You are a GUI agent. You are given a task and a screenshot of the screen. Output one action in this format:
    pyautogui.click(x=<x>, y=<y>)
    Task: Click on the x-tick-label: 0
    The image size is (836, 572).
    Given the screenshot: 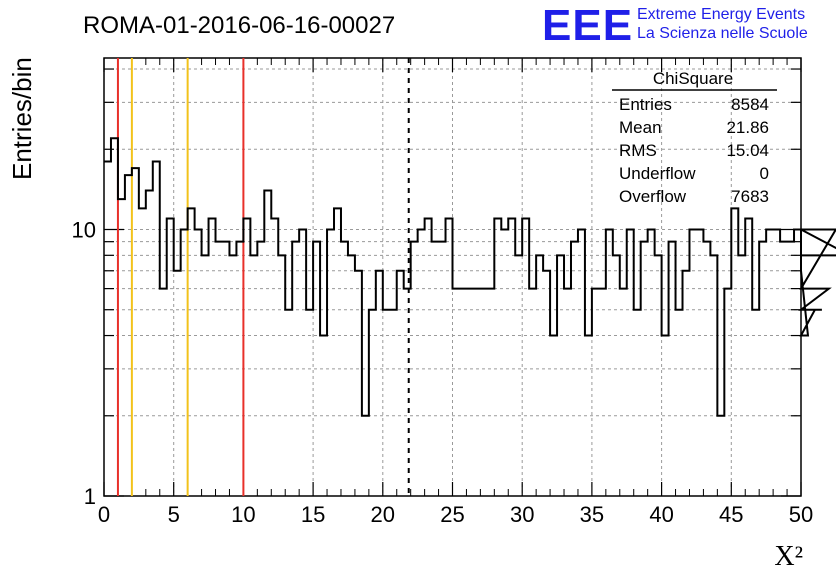 What is the action you would take?
    pyautogui.click(x=104, y=514)
    